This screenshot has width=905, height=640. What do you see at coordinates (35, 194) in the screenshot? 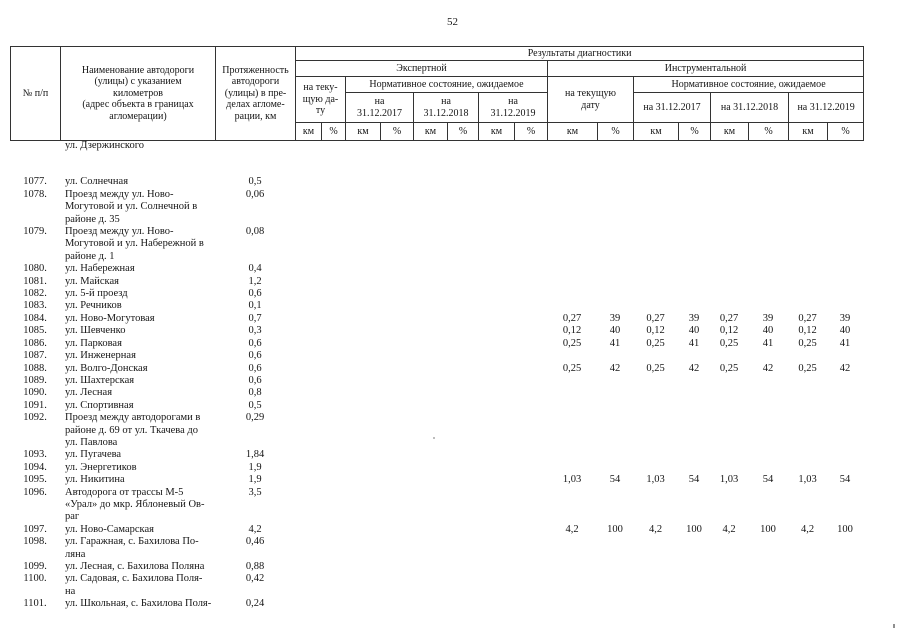
I see `row-num: 1078.` at bounding box center [35, 194].